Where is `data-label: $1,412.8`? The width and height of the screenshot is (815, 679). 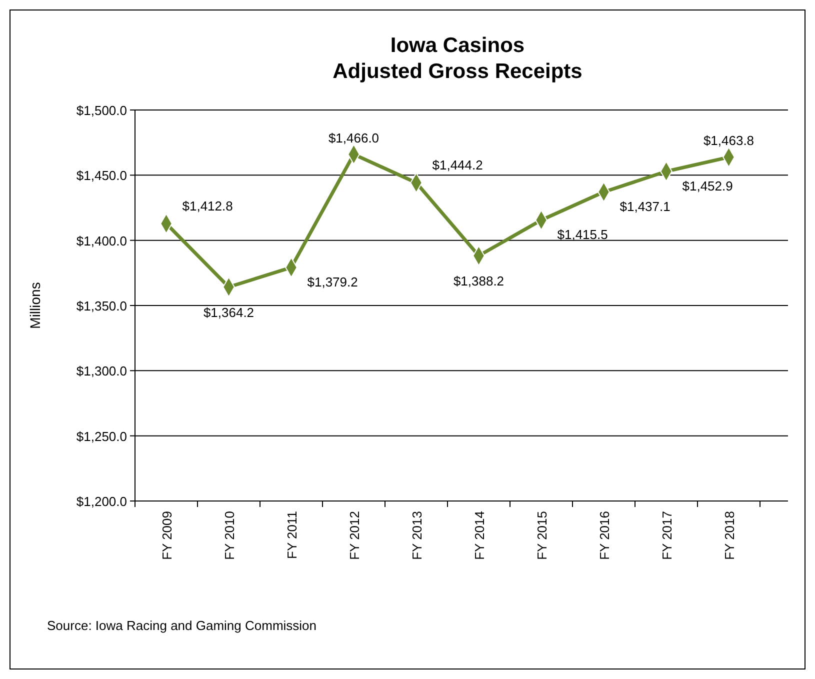 data-label: $1,412.8 is located at coordinates (207, 206).